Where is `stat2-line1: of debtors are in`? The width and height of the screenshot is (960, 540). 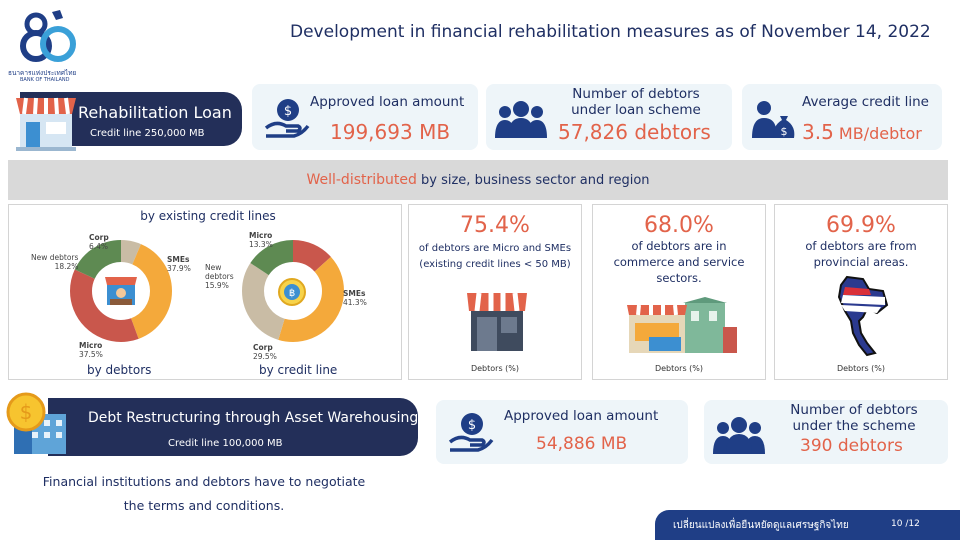 stat2-line1: of debtors are in is located at coordinates (679, 246).